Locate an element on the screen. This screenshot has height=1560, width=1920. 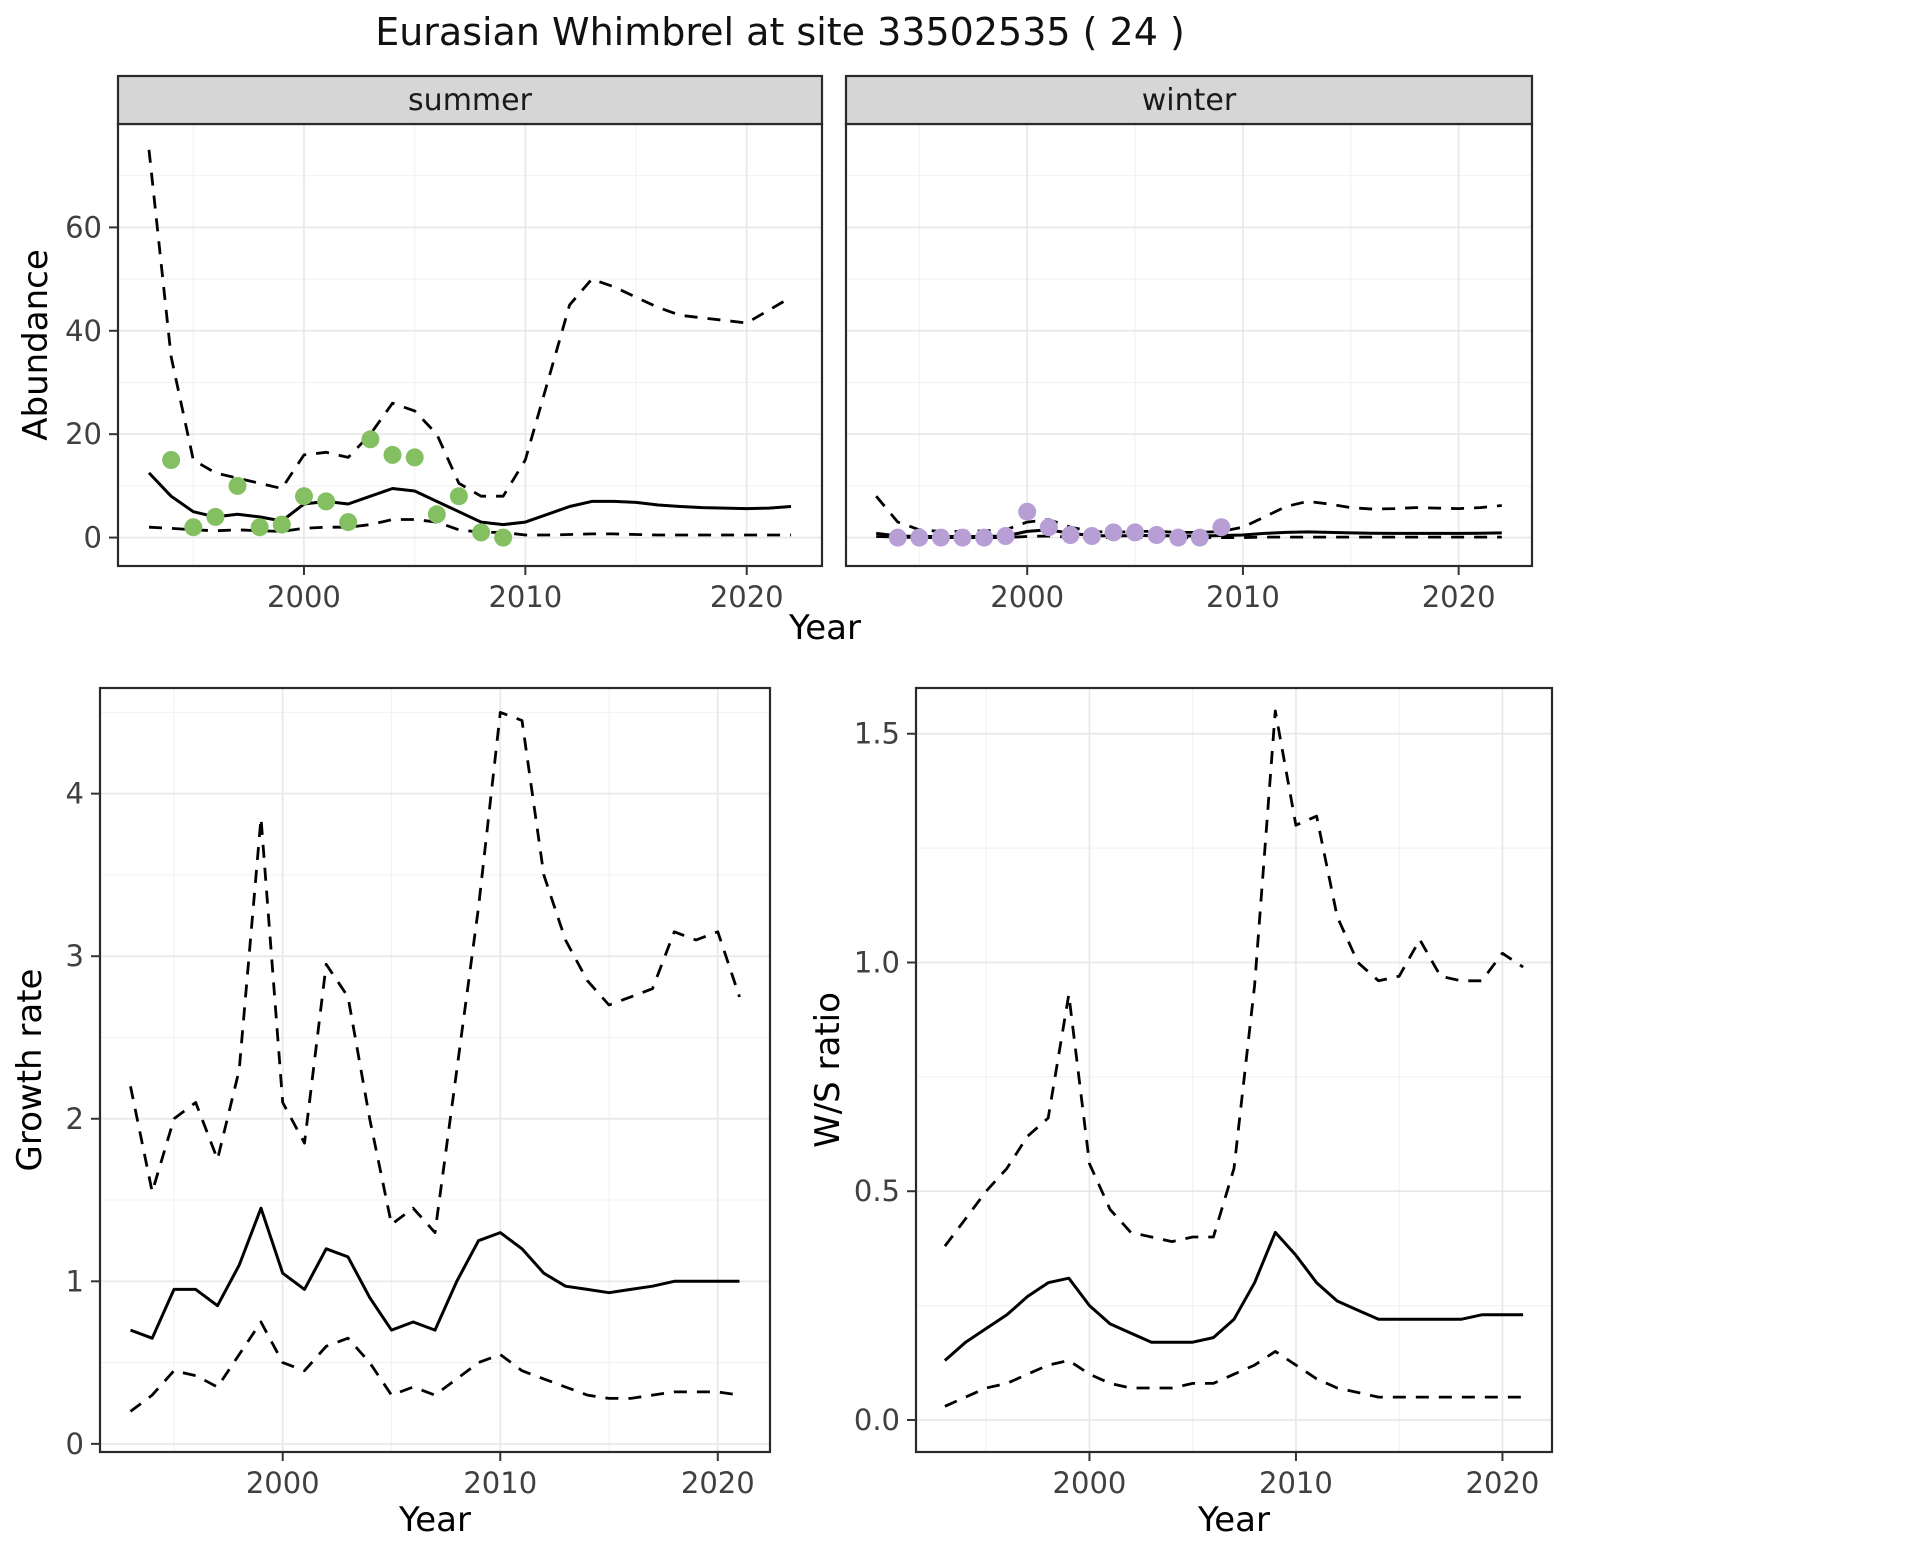
facet-strip-label: winter is located at coordinates (1189, 100).